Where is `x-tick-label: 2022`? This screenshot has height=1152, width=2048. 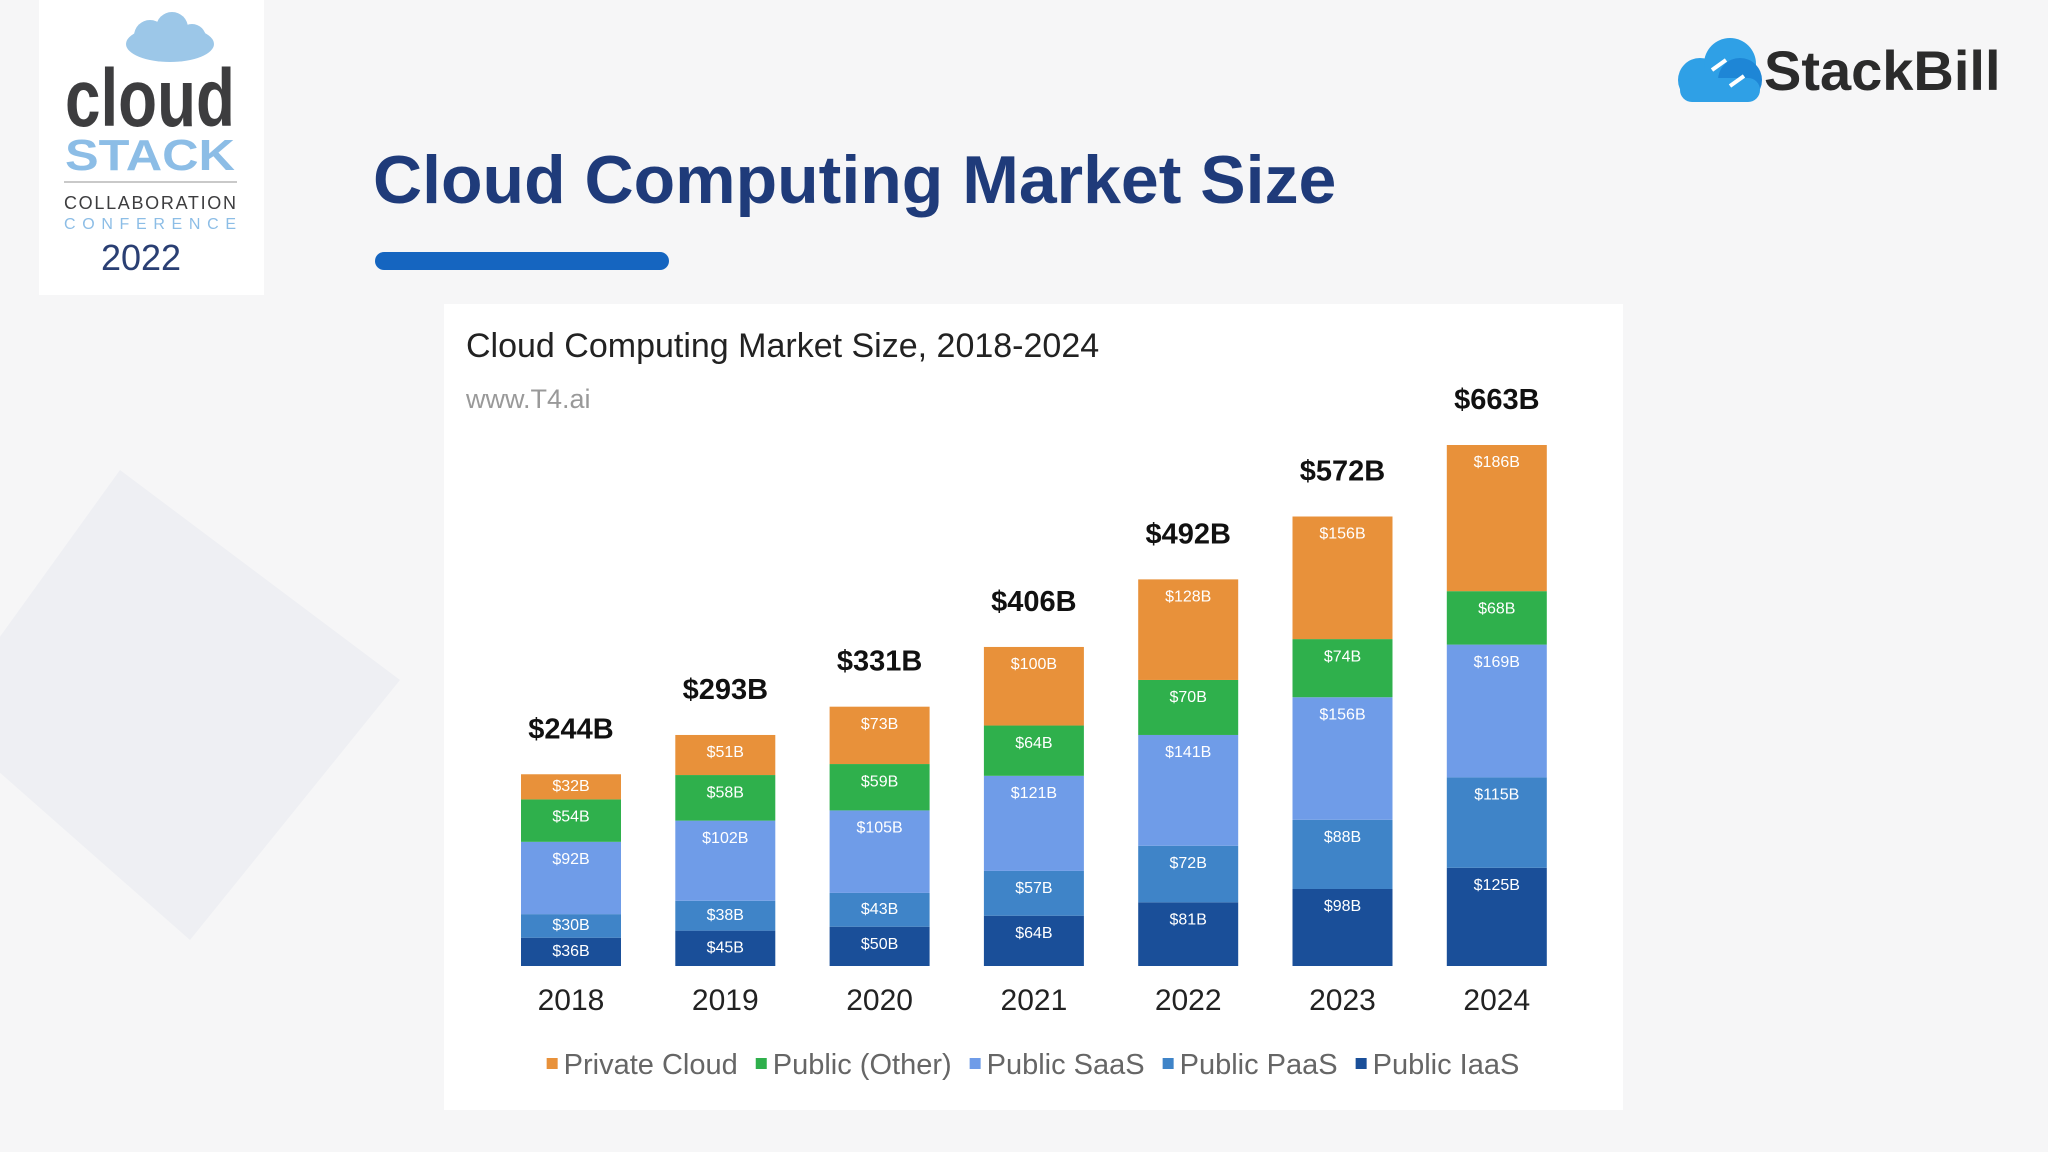 x-tick-label: 2022 is located at coordinates (1188, 1000).